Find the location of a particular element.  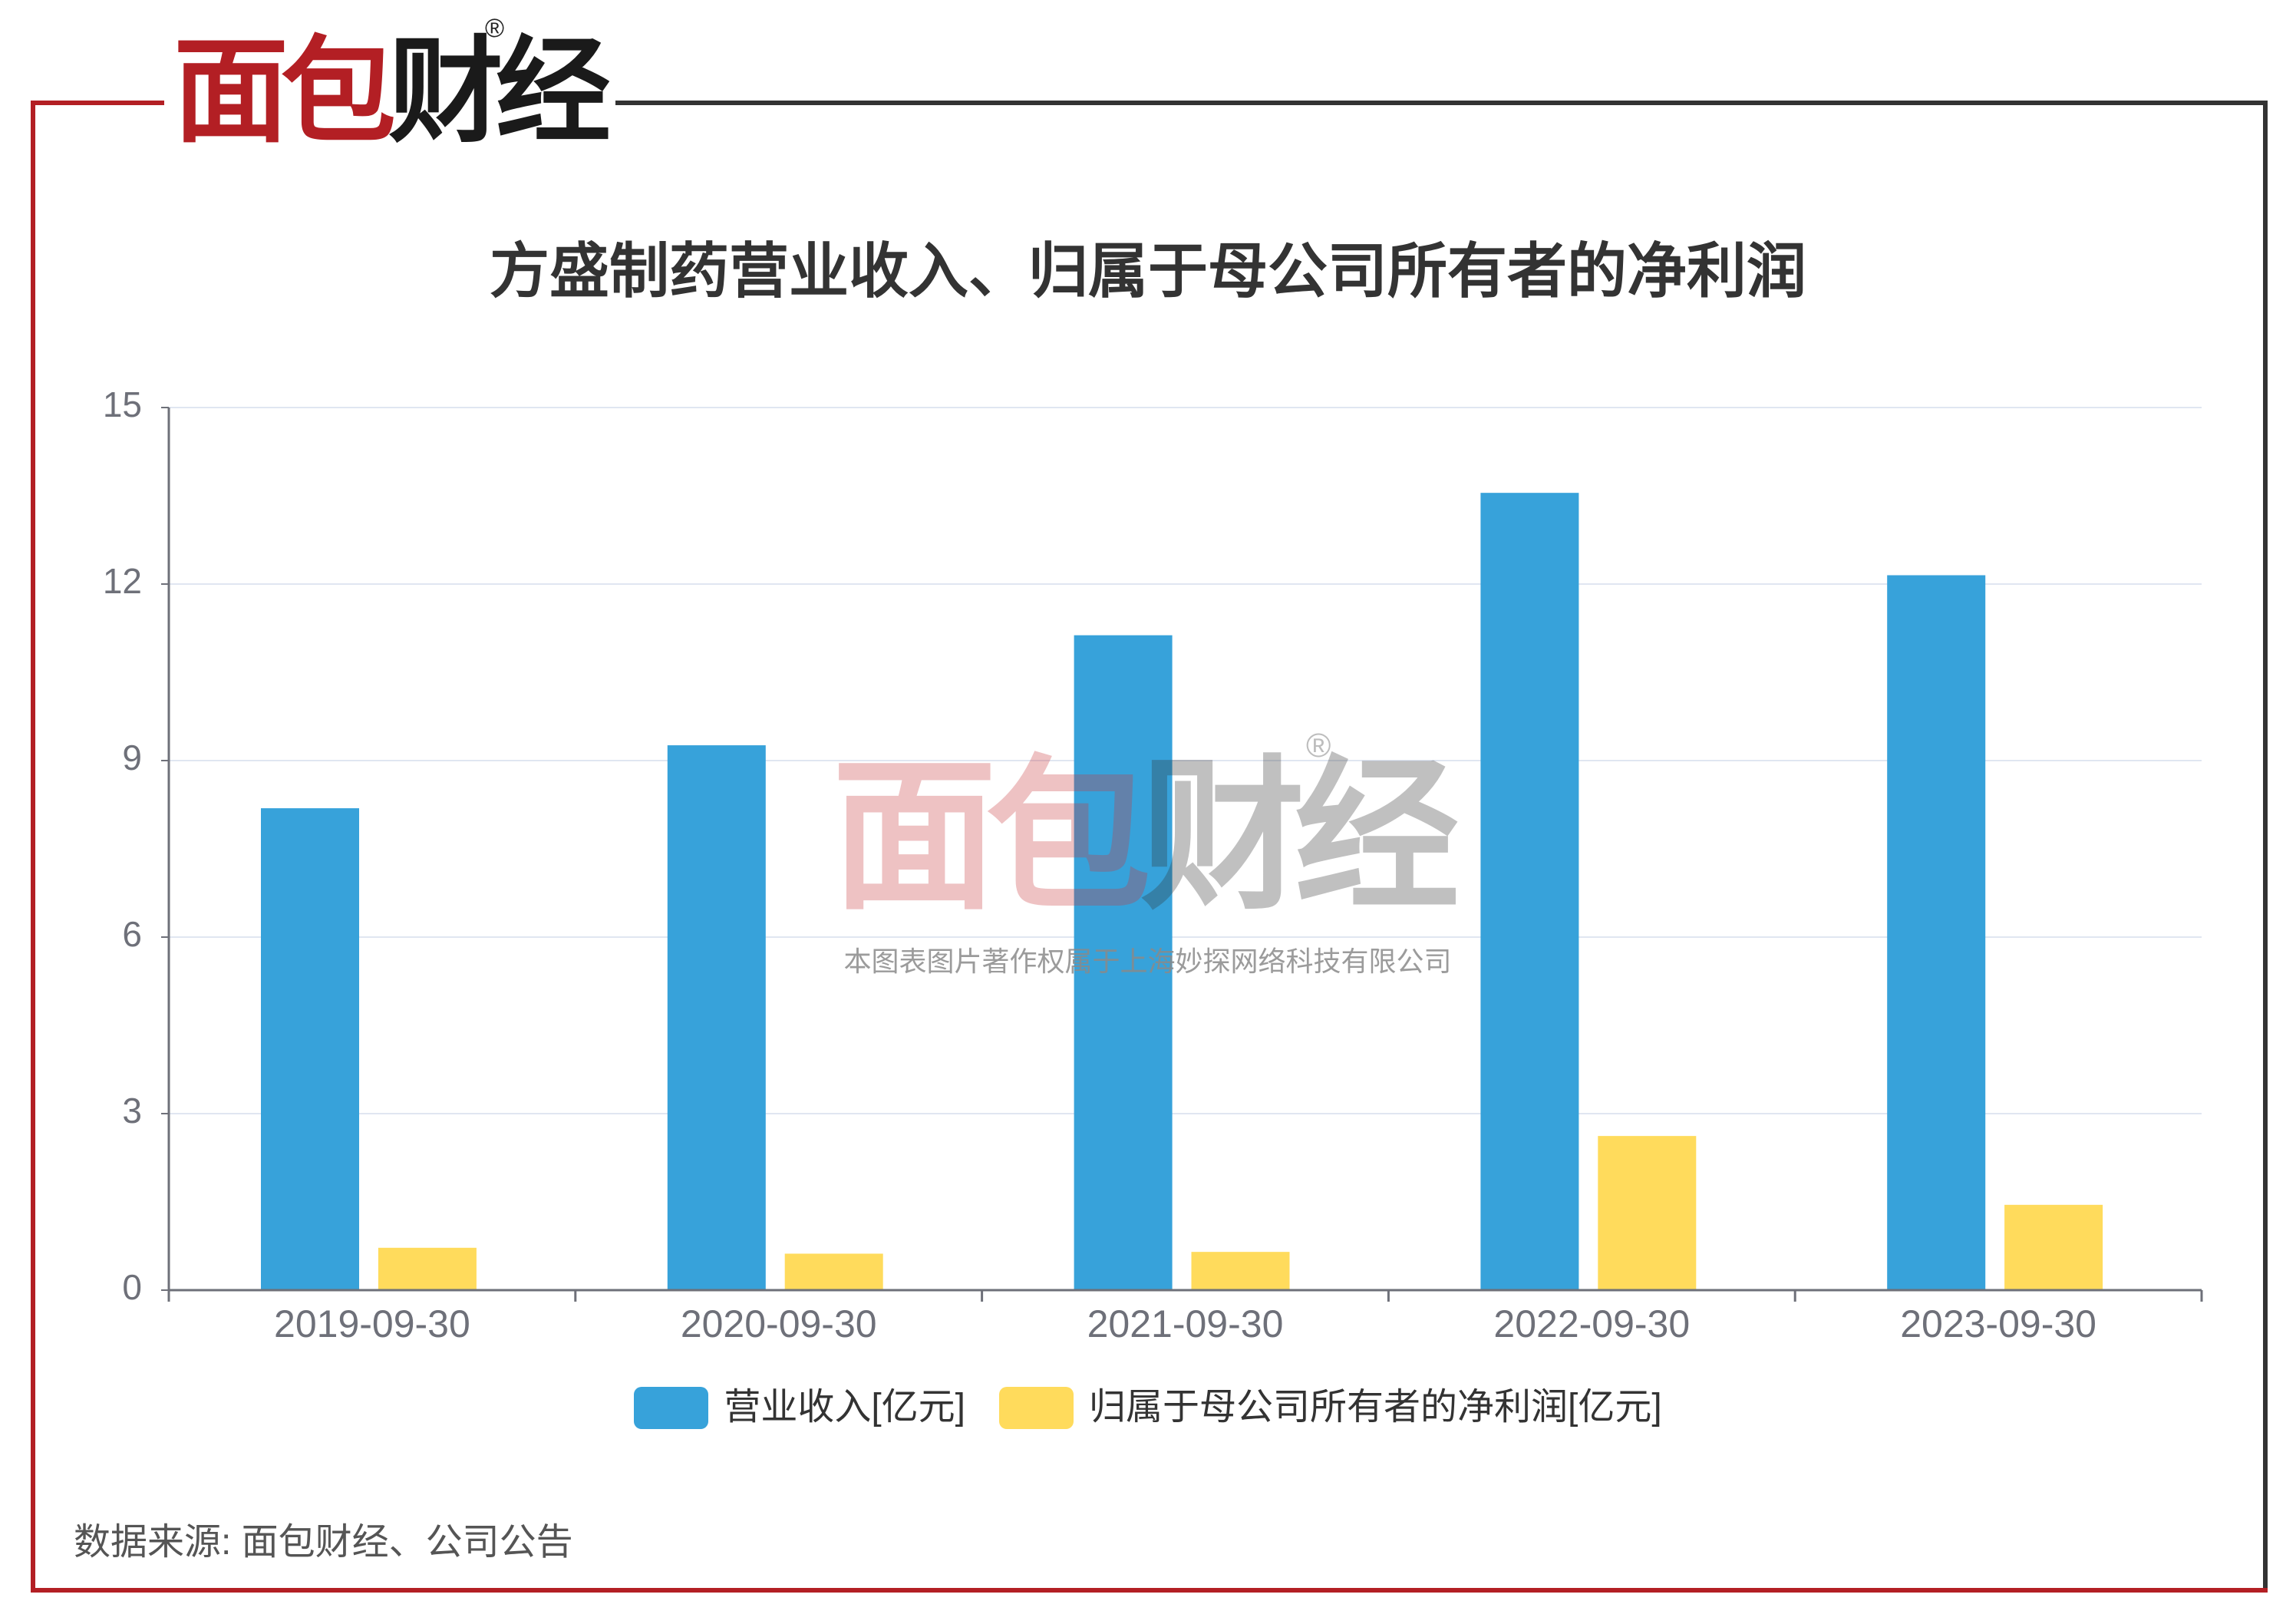

y-tick-label: 3 is located at coordinates (132, 1111).